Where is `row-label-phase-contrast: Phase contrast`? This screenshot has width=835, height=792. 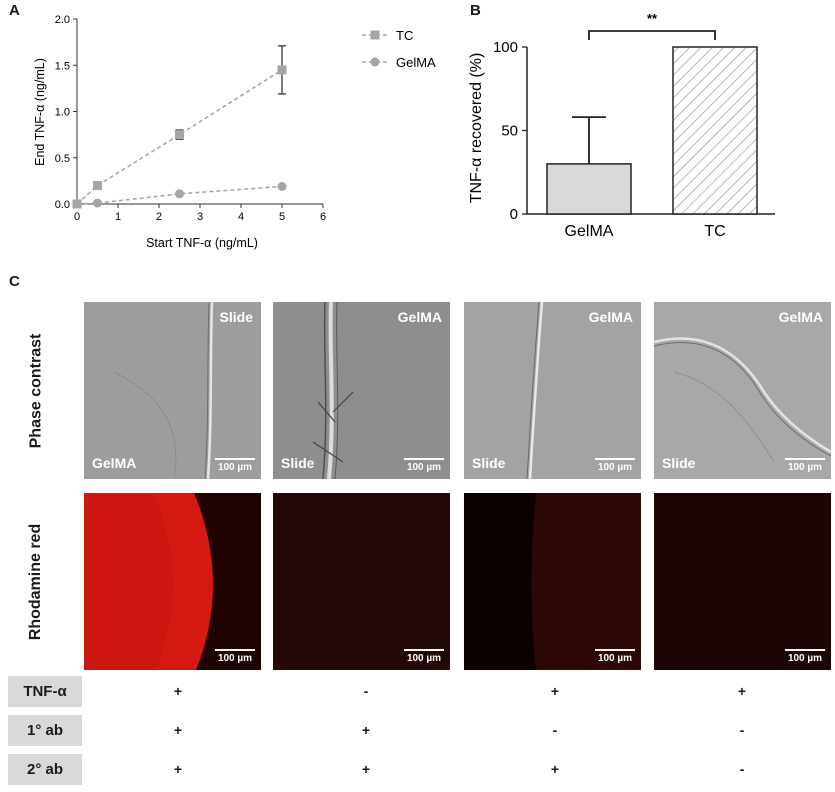
row-label-phase-contrast: Phase contrast is located at coordinates (36, 390).